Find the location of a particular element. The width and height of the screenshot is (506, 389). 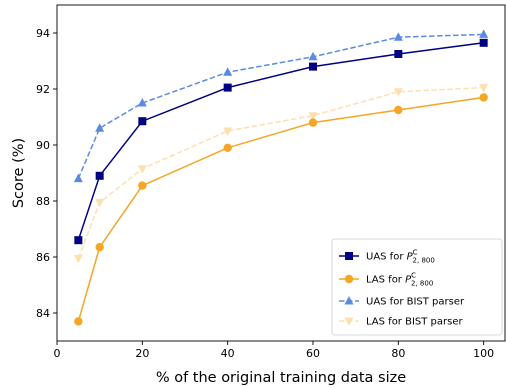

y-tick-label: 86 is located at coordinates (43, 257).